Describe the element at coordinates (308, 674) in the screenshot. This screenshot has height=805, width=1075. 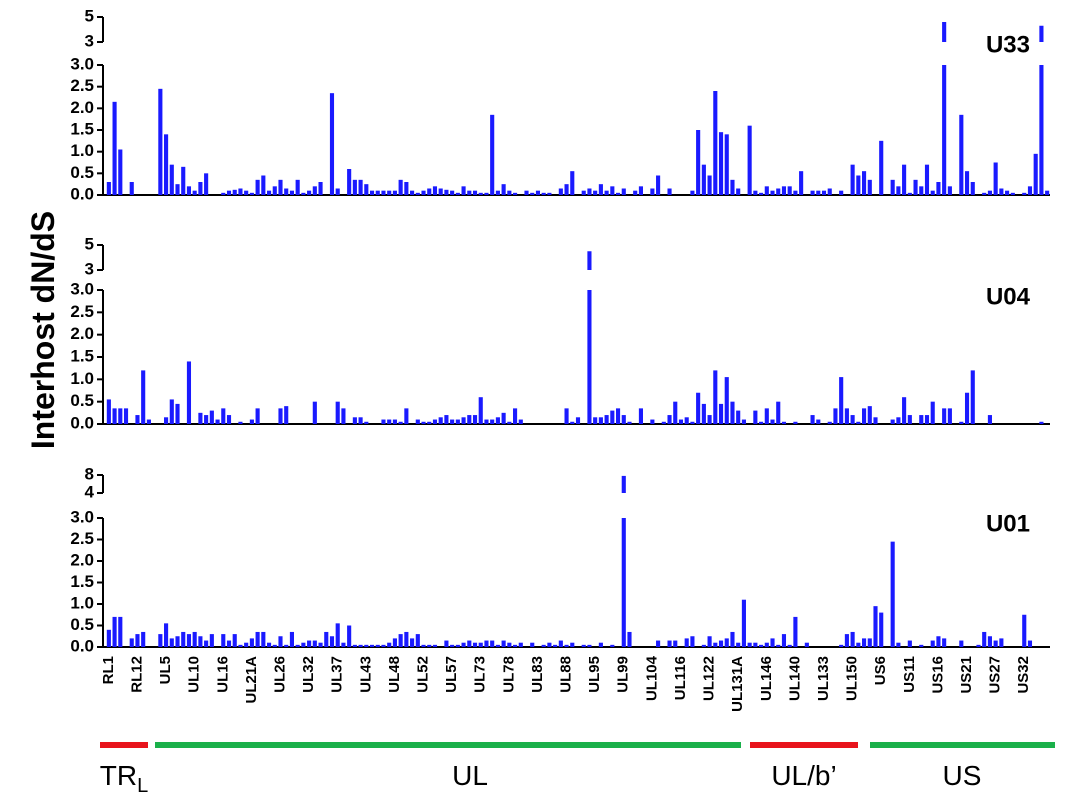
I see `x-tick-label: UL32` at that location.